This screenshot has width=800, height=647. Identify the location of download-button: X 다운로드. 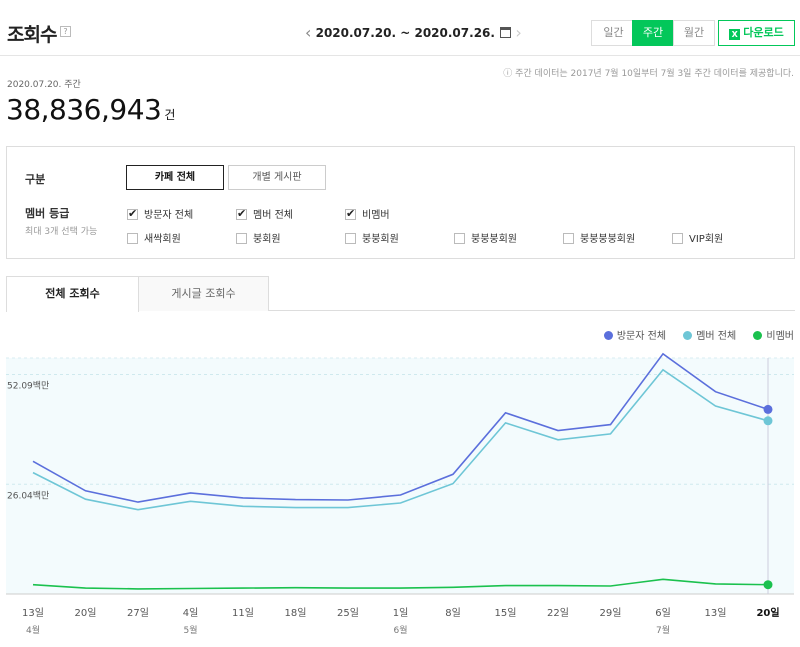
(756, 33).